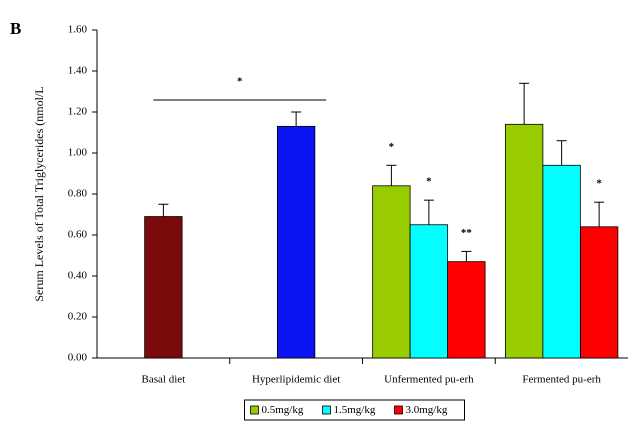  I want to click on y-tick-label: 1.40, so click(78, 71).